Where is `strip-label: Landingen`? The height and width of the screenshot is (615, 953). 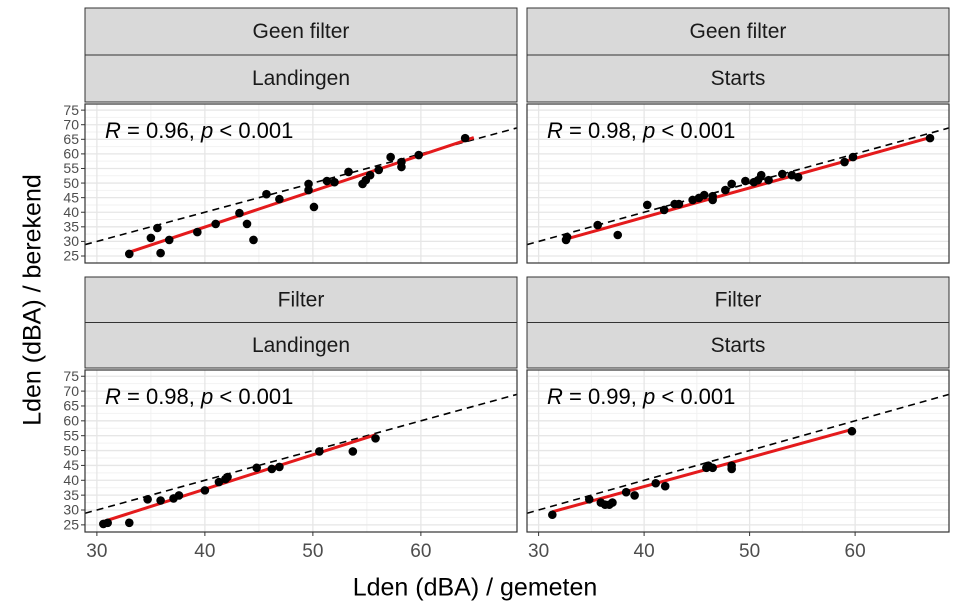
strip-label: Landingen is located at coordinates (301, 345).